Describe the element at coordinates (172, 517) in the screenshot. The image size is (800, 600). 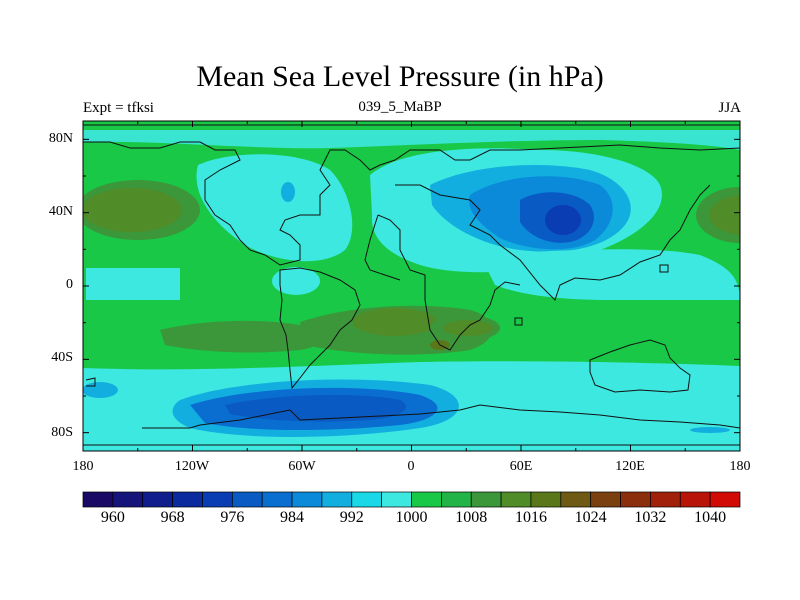
I see `colorbar-label: 968` at that location.